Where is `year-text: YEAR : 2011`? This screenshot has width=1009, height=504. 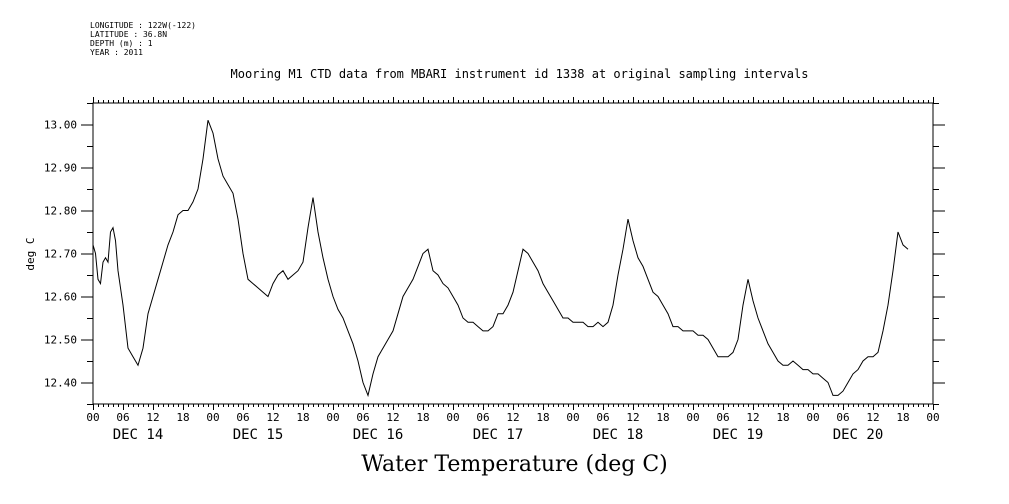
year-text: YEAR : 2011 is located at coordinates (116, 52).